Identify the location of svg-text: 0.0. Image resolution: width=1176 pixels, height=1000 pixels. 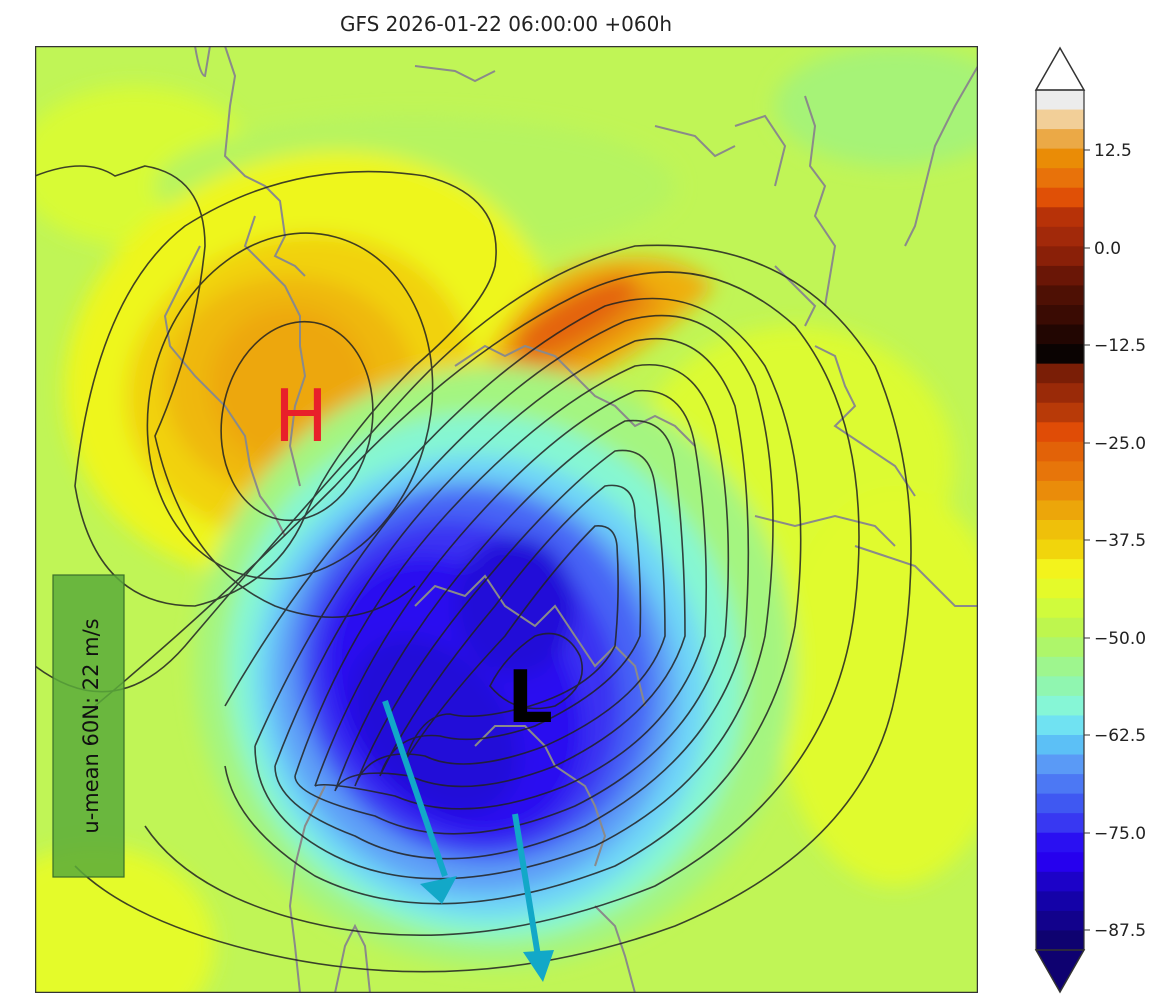
(1107, 249).